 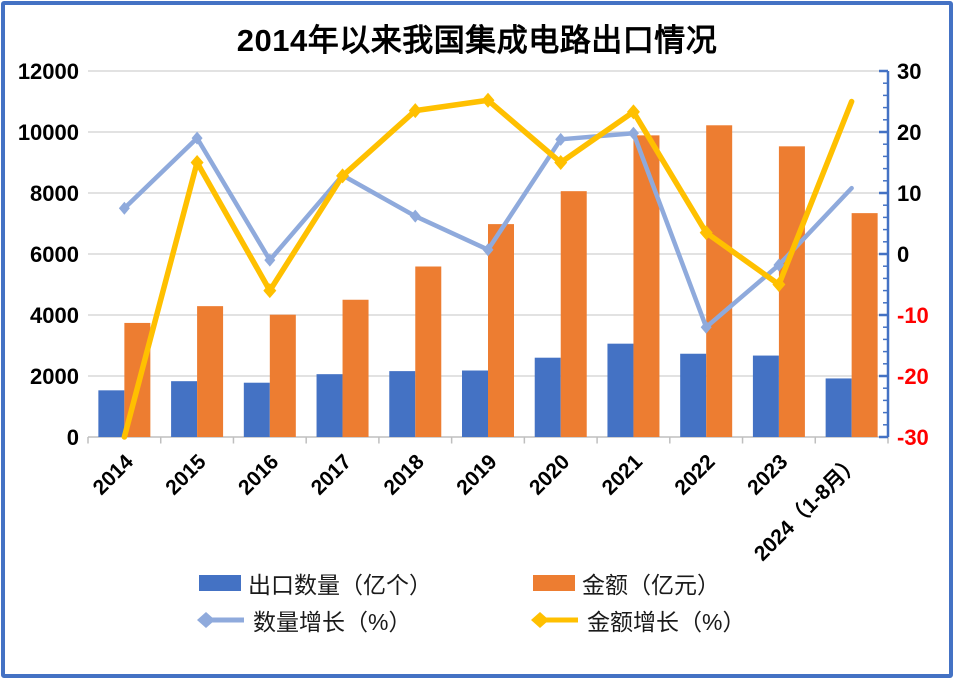 I want to click on legend-item-quantity-growth: 数量增长（%）, so click(x=363, y=621).